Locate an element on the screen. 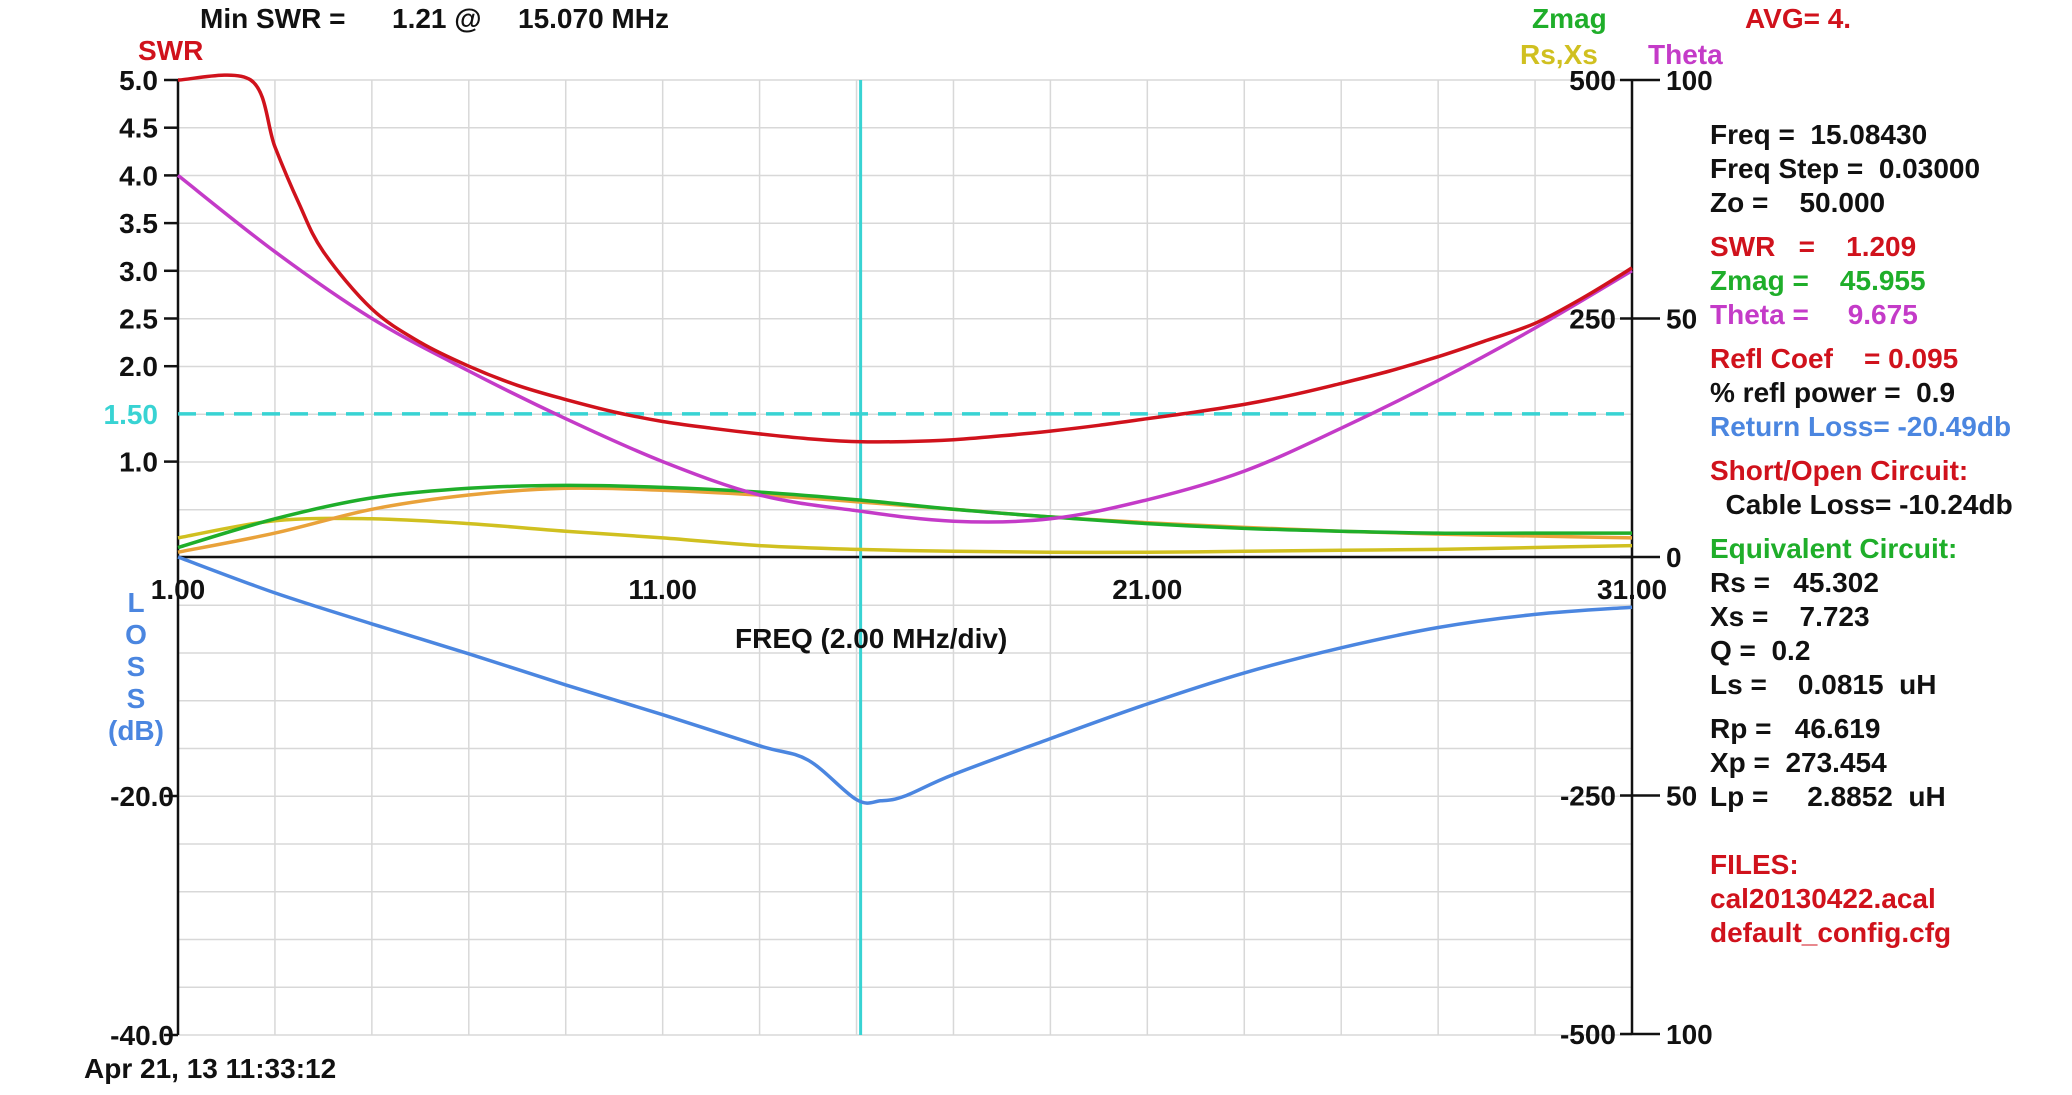  swr-tick-label: 2.0 is located at coordinates (138, 366).